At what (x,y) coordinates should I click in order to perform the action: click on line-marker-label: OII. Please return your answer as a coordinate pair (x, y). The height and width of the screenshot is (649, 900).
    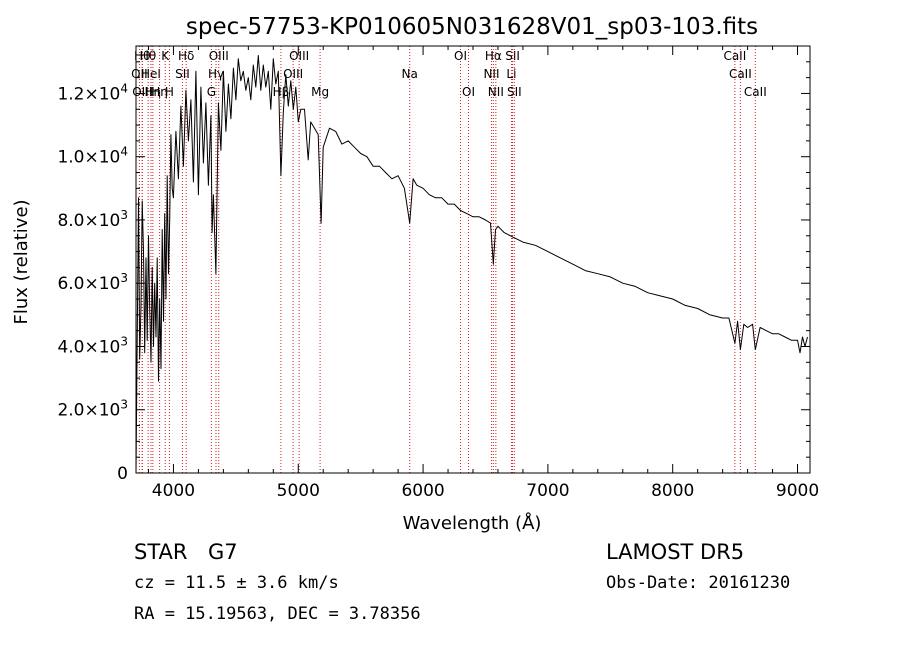
    Looking at the image, I should click on (139, 74).